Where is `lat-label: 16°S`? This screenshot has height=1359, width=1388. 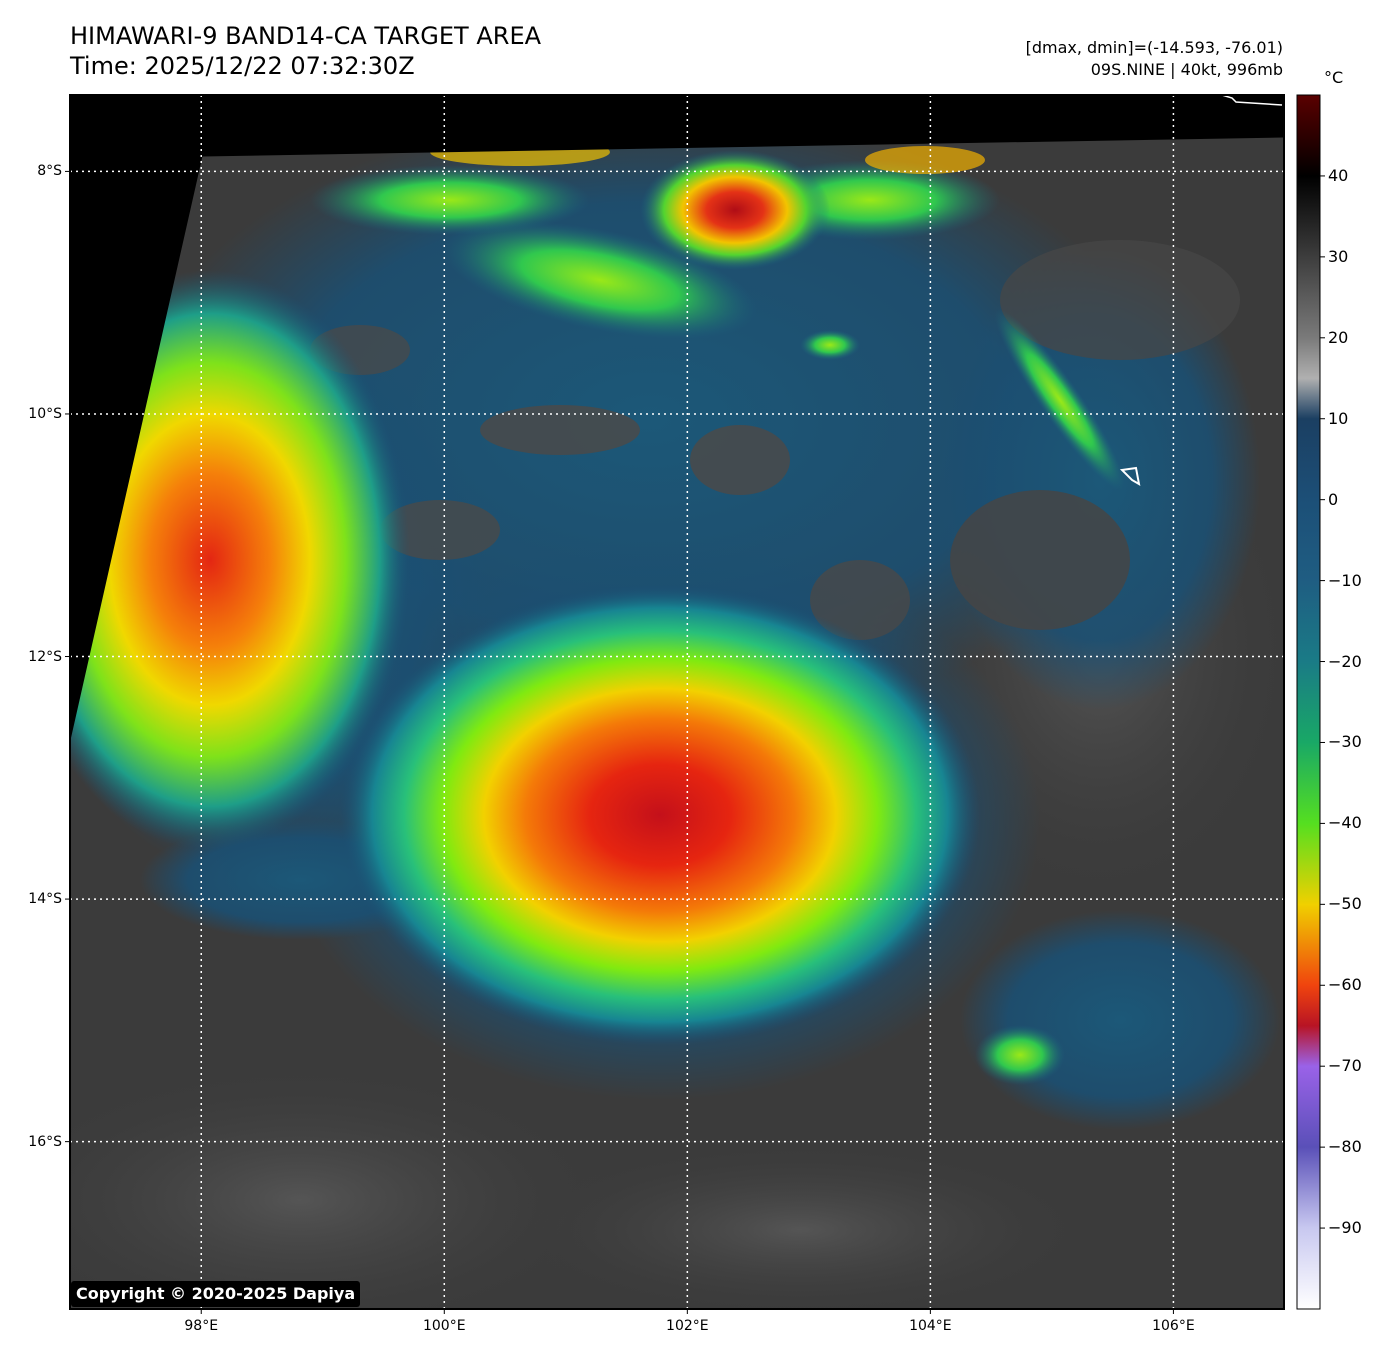 lat-label: 16°S is located at coordinates (45, 1141).